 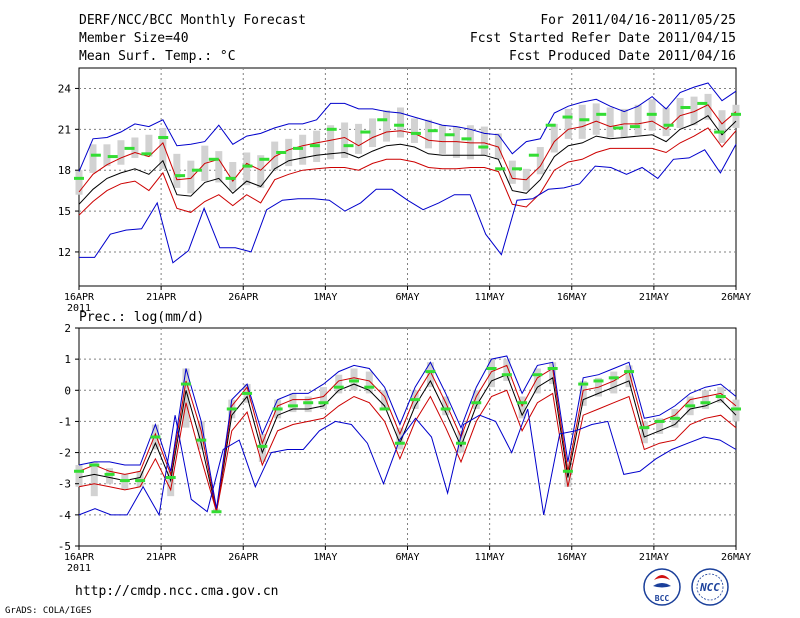 What do you see at coordinates (64, 252) in the screenshot?
I see `y-tick-label: 12` at bounding box center [64, 252].